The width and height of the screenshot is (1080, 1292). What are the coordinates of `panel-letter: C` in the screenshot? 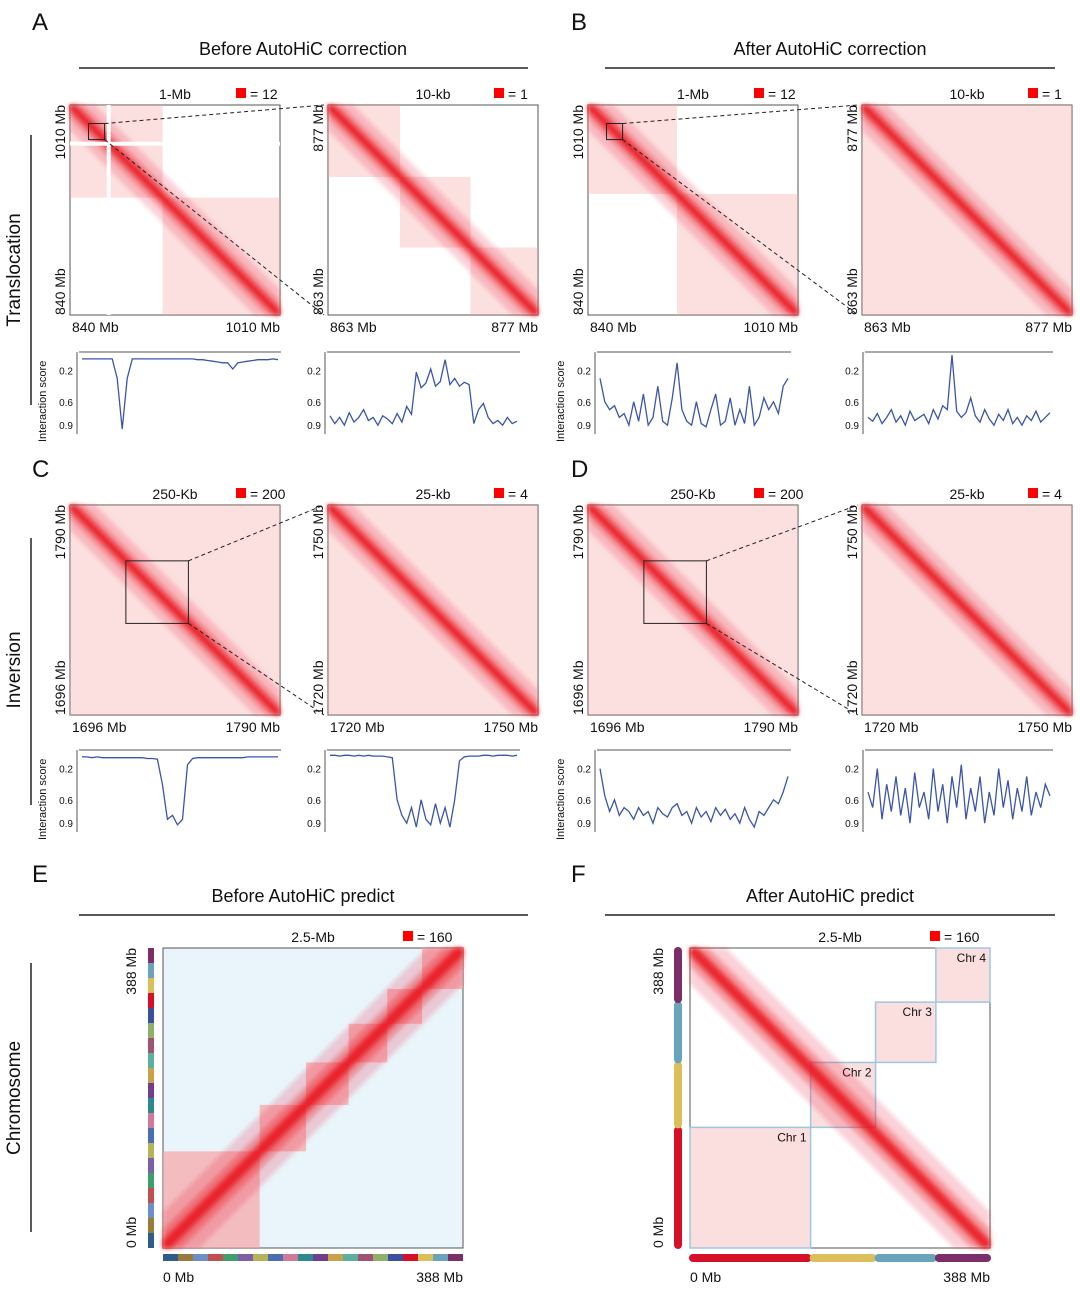 It's located at (40, 469).